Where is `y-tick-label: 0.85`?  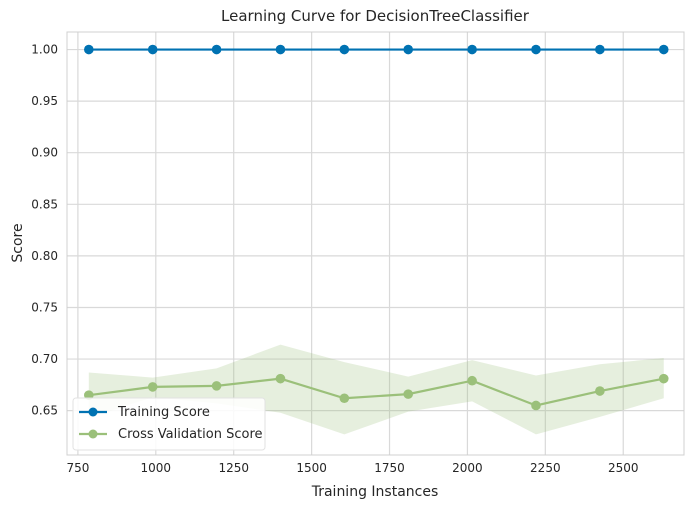
y-tick-label: 0.85 is located at coordinates (44, 204).